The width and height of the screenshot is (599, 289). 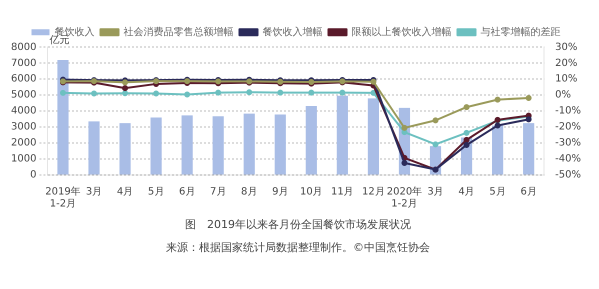 What do you see at coordinates (23, 47) in the screenshot?
I see `y-tick-label: 8000` at bounding box center [23, 47].